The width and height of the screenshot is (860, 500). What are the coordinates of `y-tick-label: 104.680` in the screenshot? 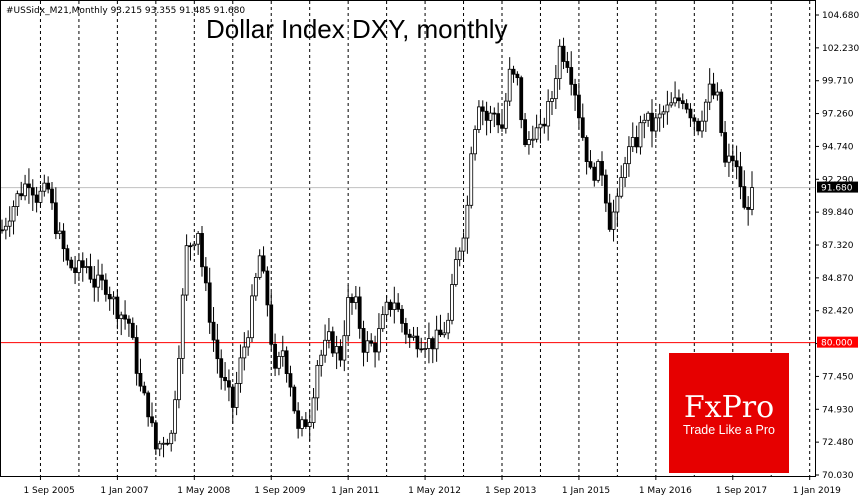 It's located at (840, 16).